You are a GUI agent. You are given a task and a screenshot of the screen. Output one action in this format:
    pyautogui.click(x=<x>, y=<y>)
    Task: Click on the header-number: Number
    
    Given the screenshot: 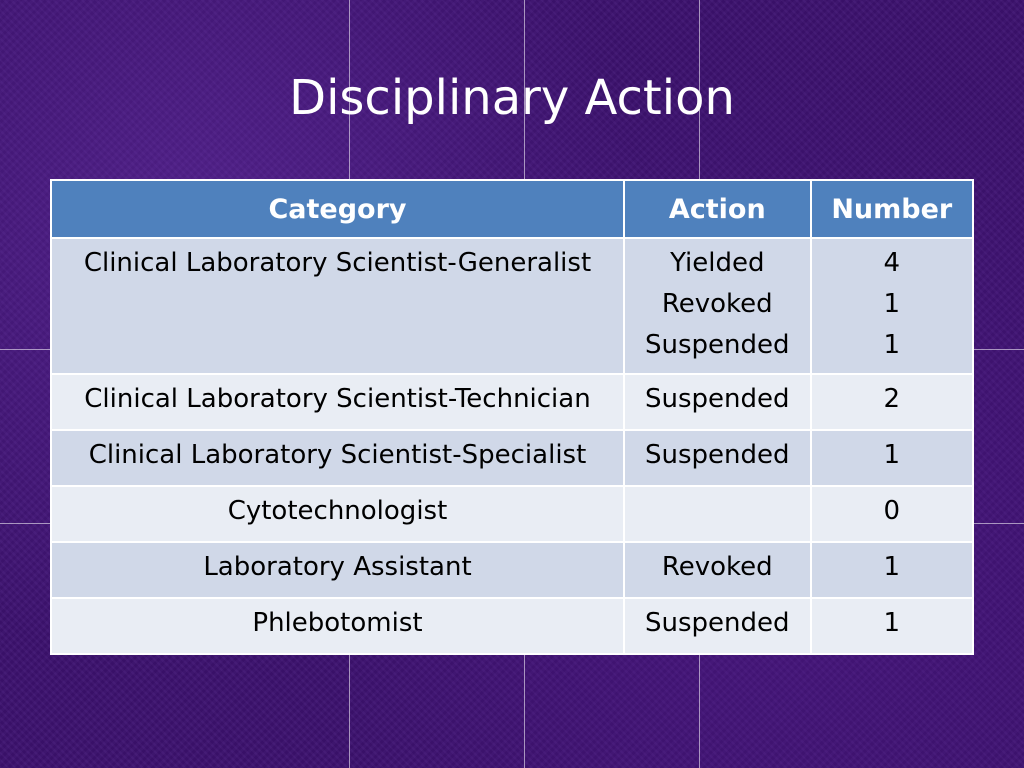 What is the action you would take?
    pyautogui.click(x=892, y=209)
    